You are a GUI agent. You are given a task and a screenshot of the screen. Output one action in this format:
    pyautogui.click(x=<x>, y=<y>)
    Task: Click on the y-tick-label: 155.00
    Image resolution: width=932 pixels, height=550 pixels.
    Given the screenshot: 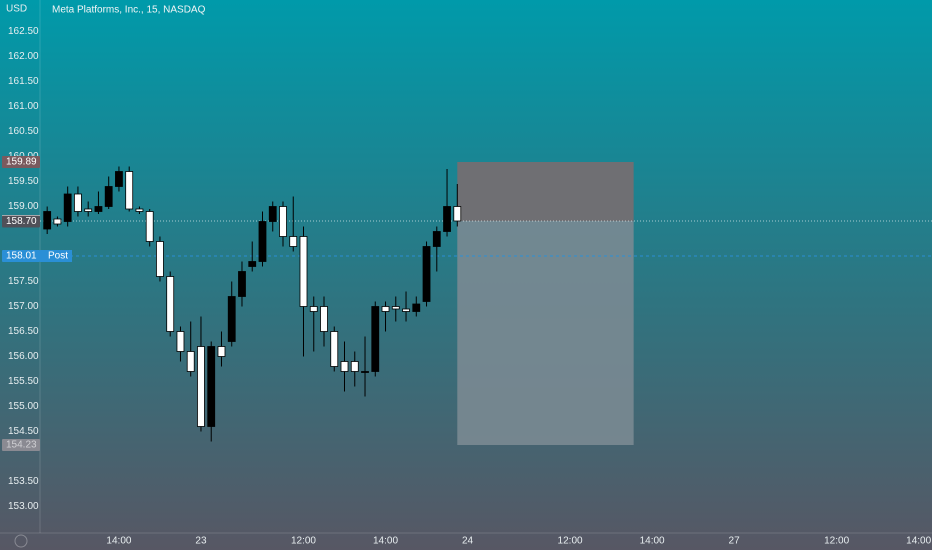 What is the action you would take?
    pyautogui.click(x=23, y=406)
    